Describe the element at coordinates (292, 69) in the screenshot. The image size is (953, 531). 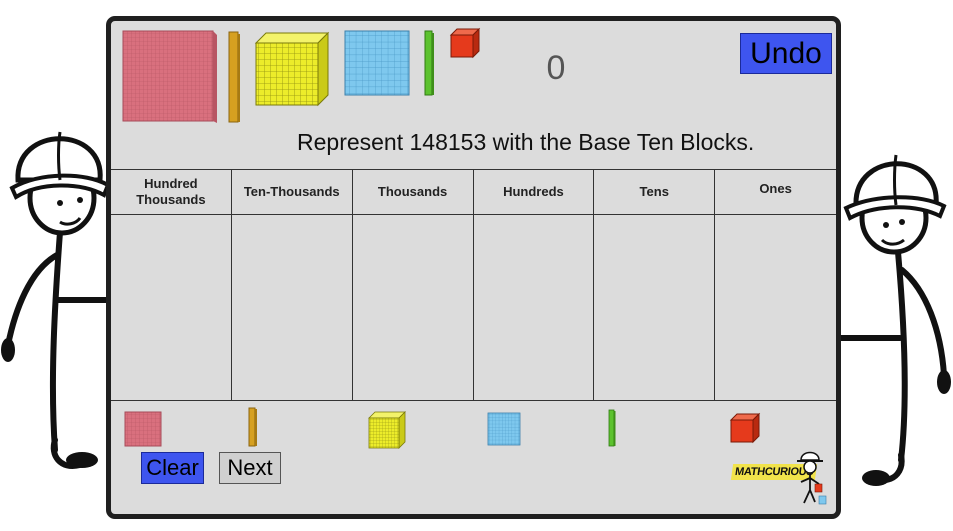
I see `thousands-block-icon` at that location.